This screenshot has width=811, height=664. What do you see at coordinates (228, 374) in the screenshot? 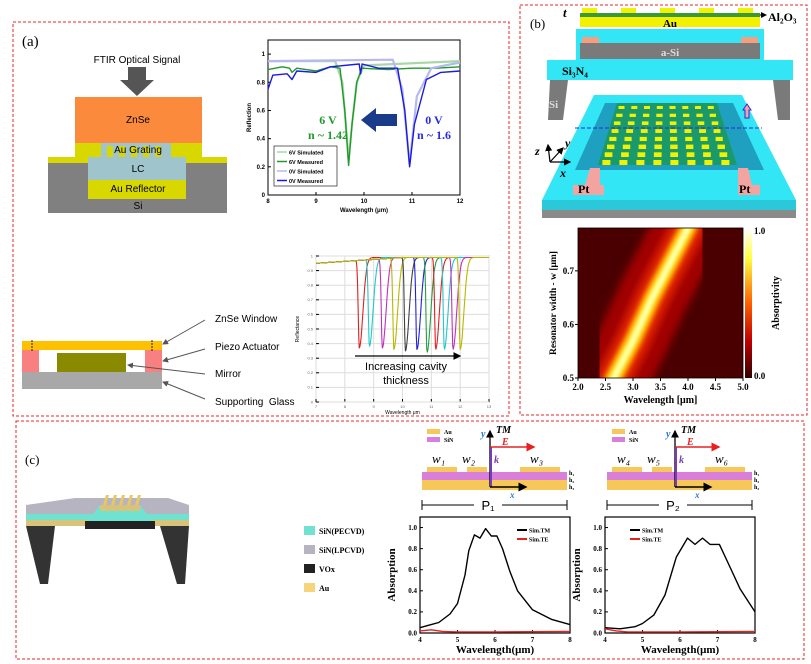
I see `callout-mirror: Mirror` at bounding box center [228, 374].